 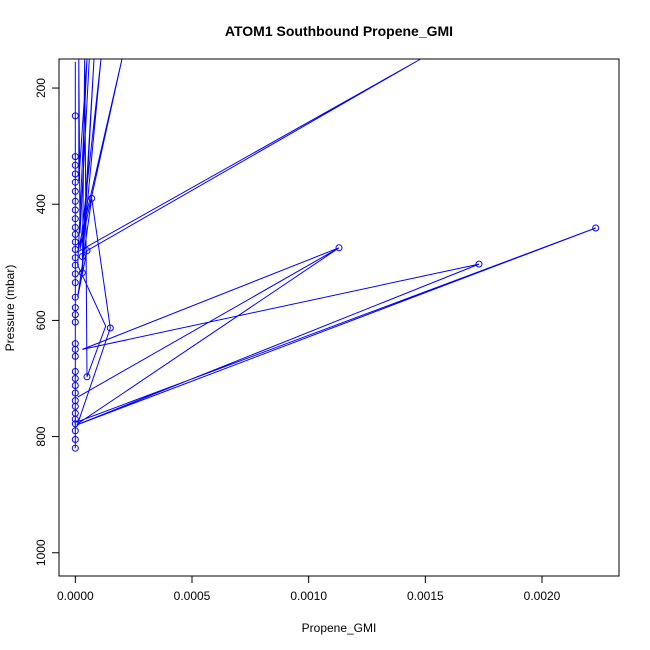 What do you see at coordinates (308, 596) in the screenshot?
I see `x-tick-label: 0.0010` at bounding box center [308, 596].